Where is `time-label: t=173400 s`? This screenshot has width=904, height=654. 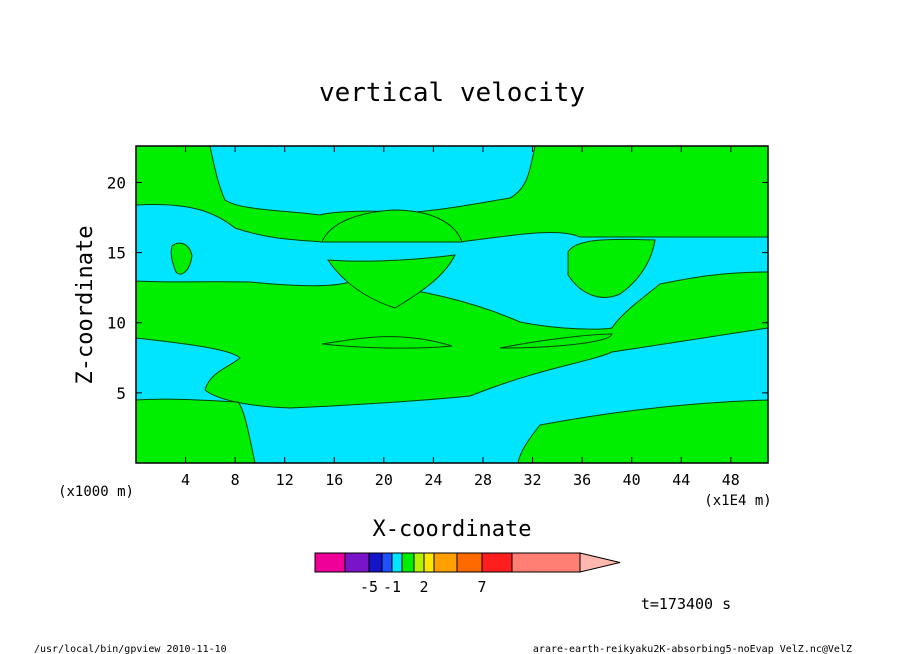 time-label: t=173400 s is located at coordinates (686, 604).